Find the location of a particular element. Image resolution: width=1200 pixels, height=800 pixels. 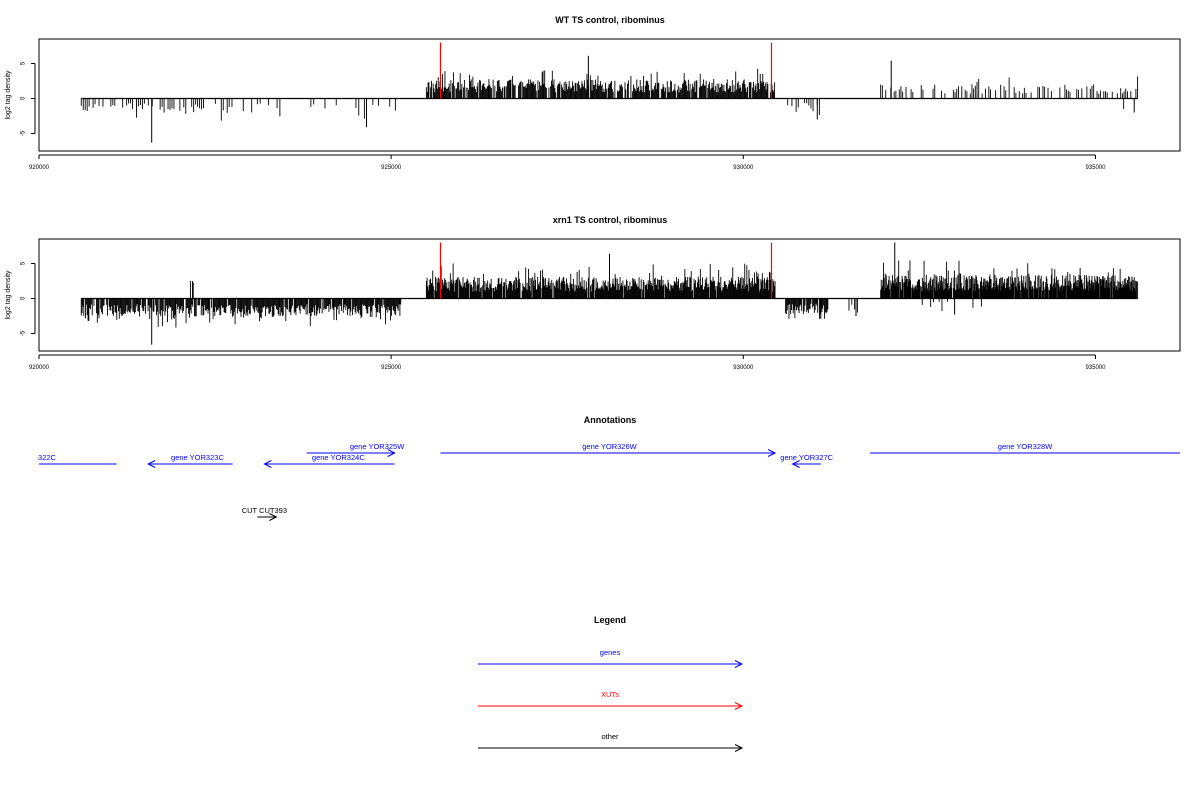

annotation-feature: CUT CUT393 is located at coordinates (264, 513).